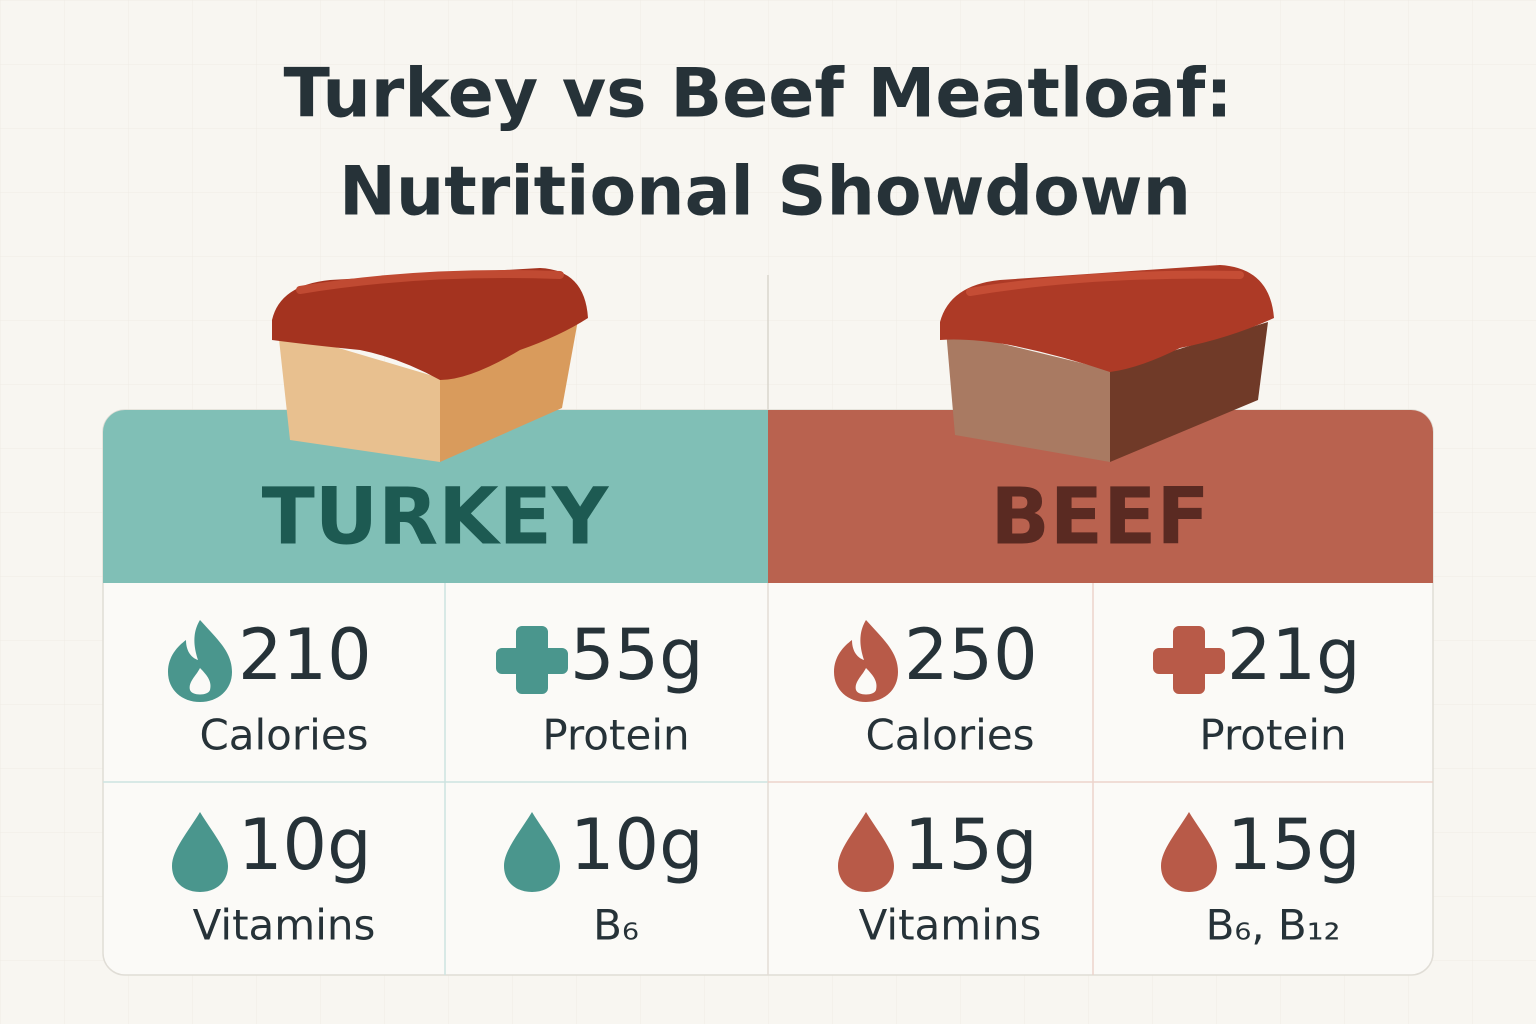  What do you see at coordinates (971, 655) in the screenshot?
I see `stat-value: 250` at bounding box center [971, 655].